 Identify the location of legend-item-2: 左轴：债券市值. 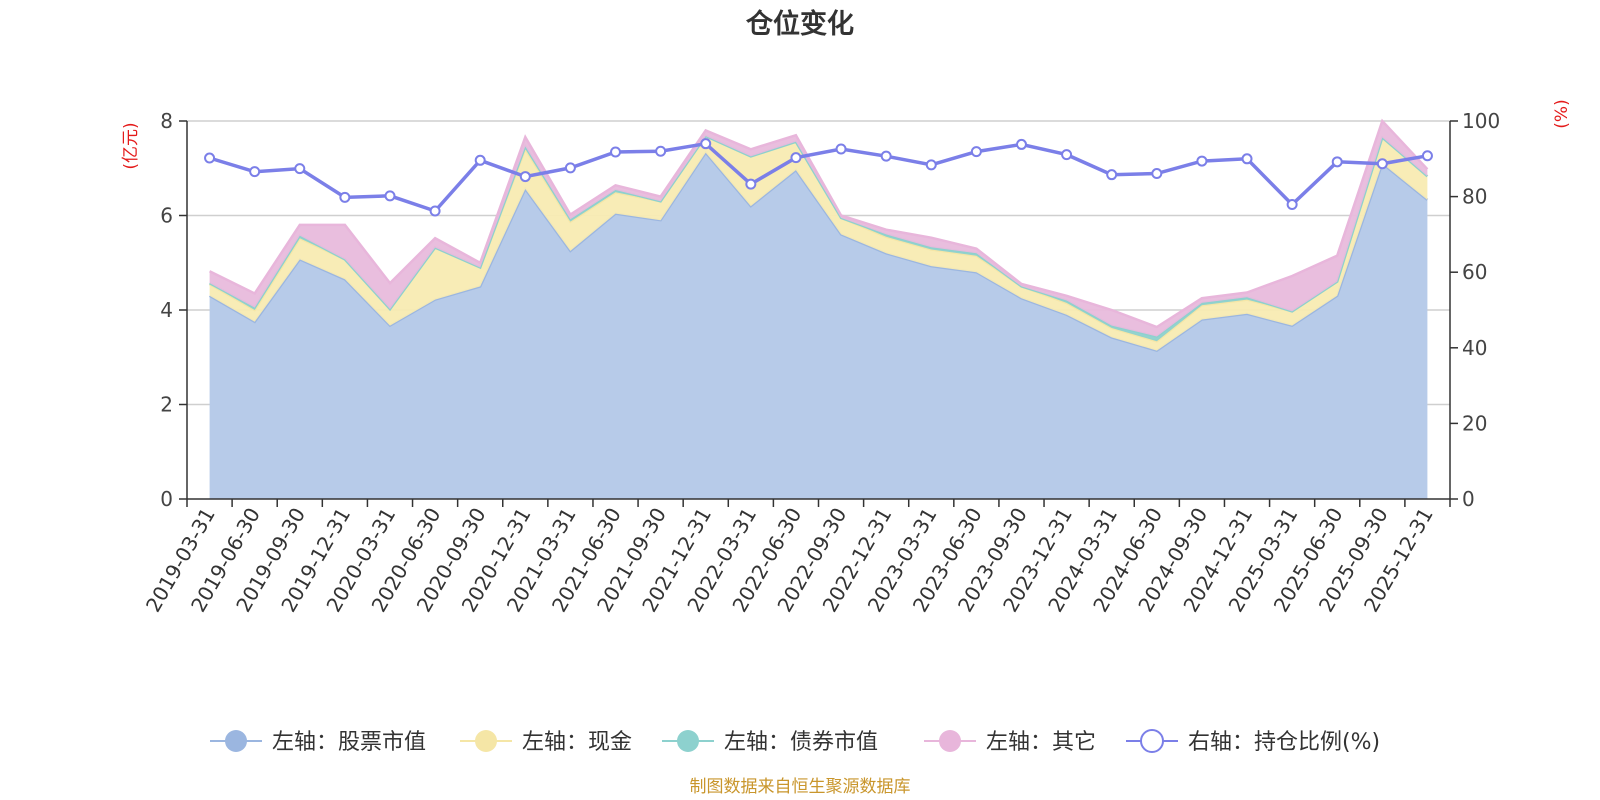
(770, 742).